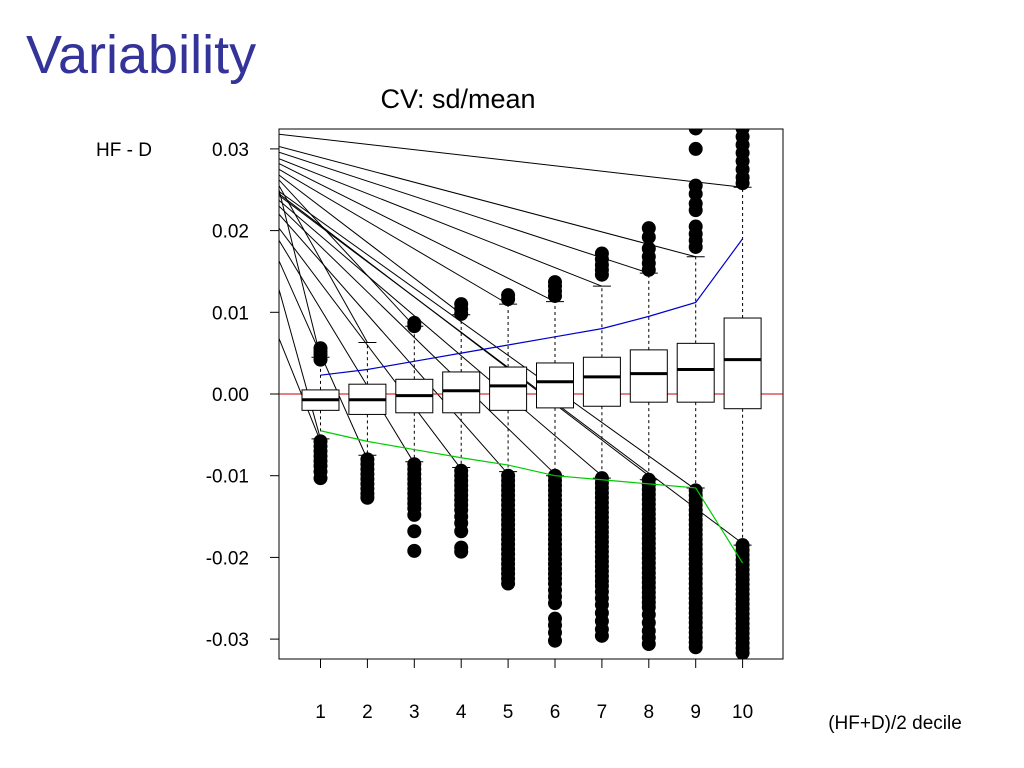  Describe the element at coordinates (695, 712) in the screenshot. I see `x-tick-label: 9` at that location.